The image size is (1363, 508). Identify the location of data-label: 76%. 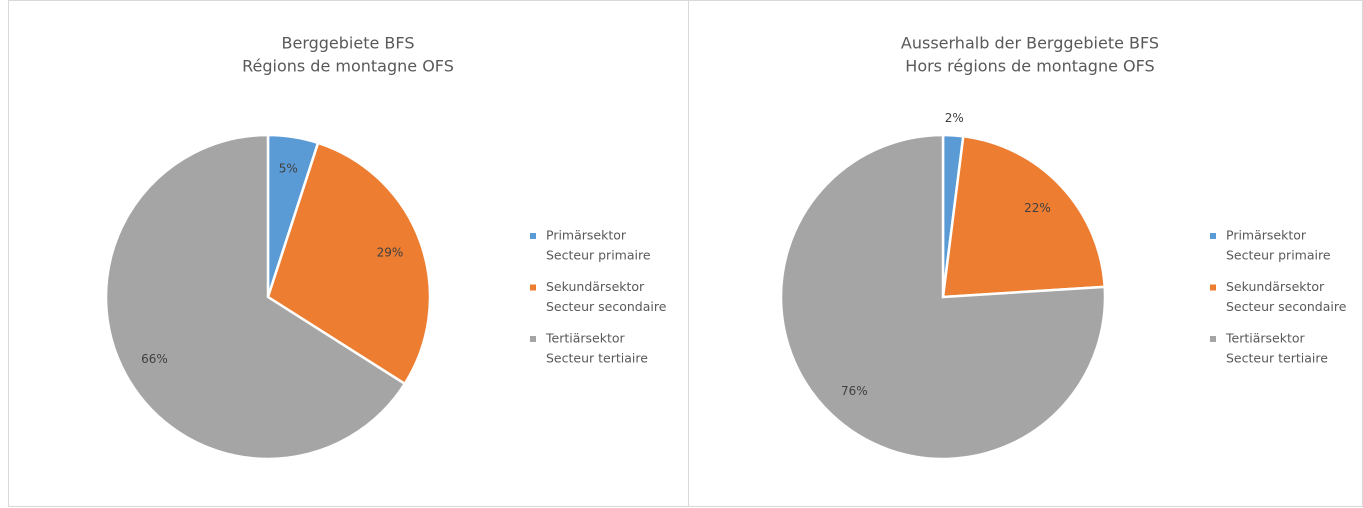
(854, 391).